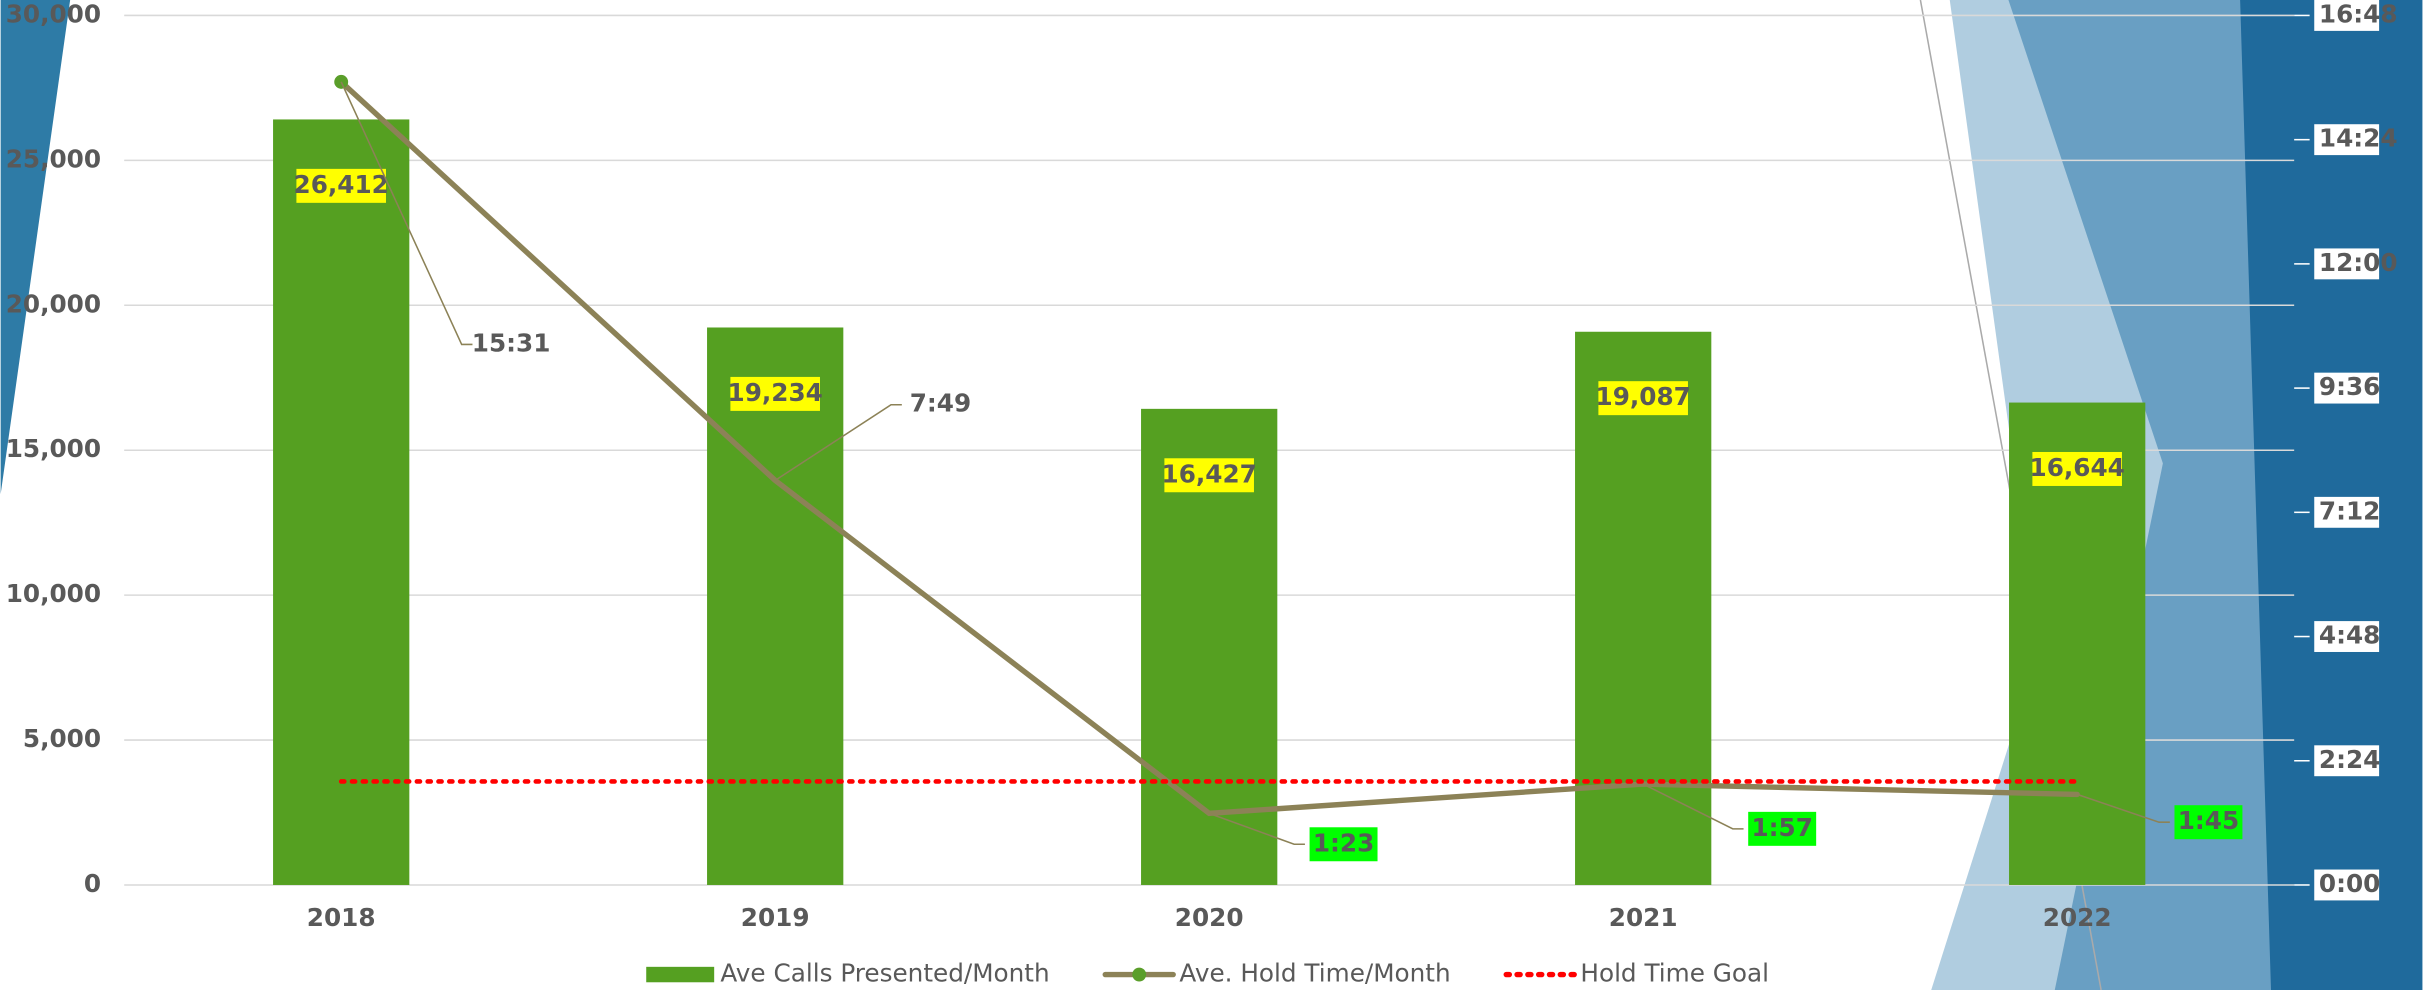 The height and width of the screenshot is (990, 2423). I want to click on y-tick-label: 10,000, so click(53, 593).